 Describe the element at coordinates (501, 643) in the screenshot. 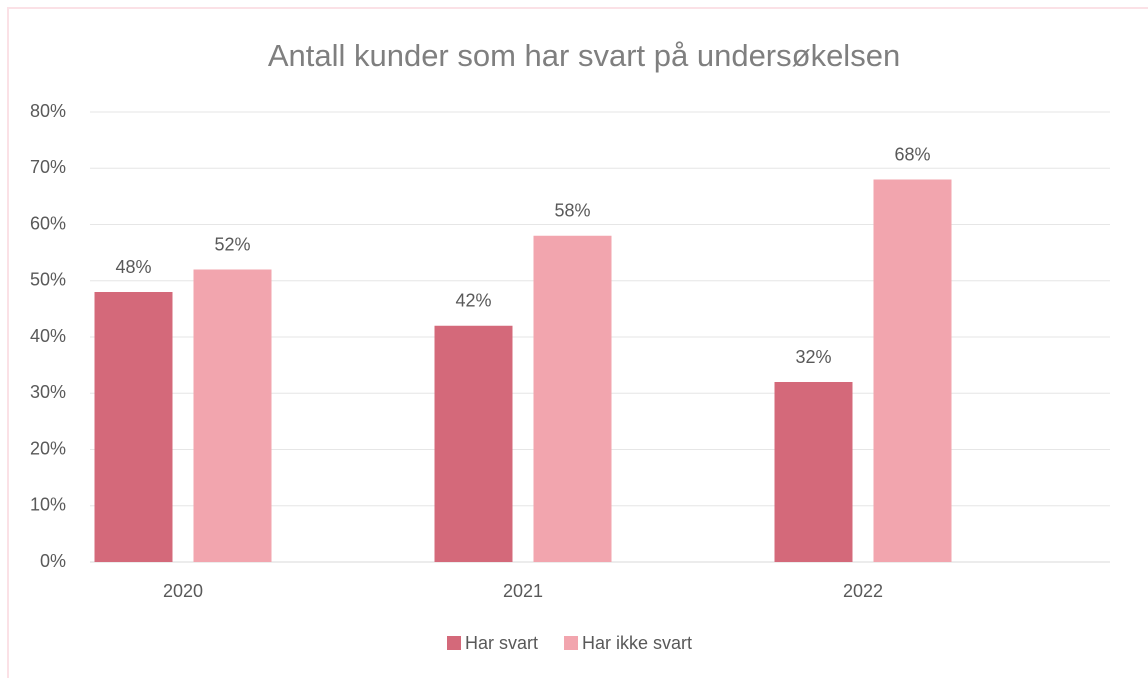

I see `legend-label: Har svart` at that location.